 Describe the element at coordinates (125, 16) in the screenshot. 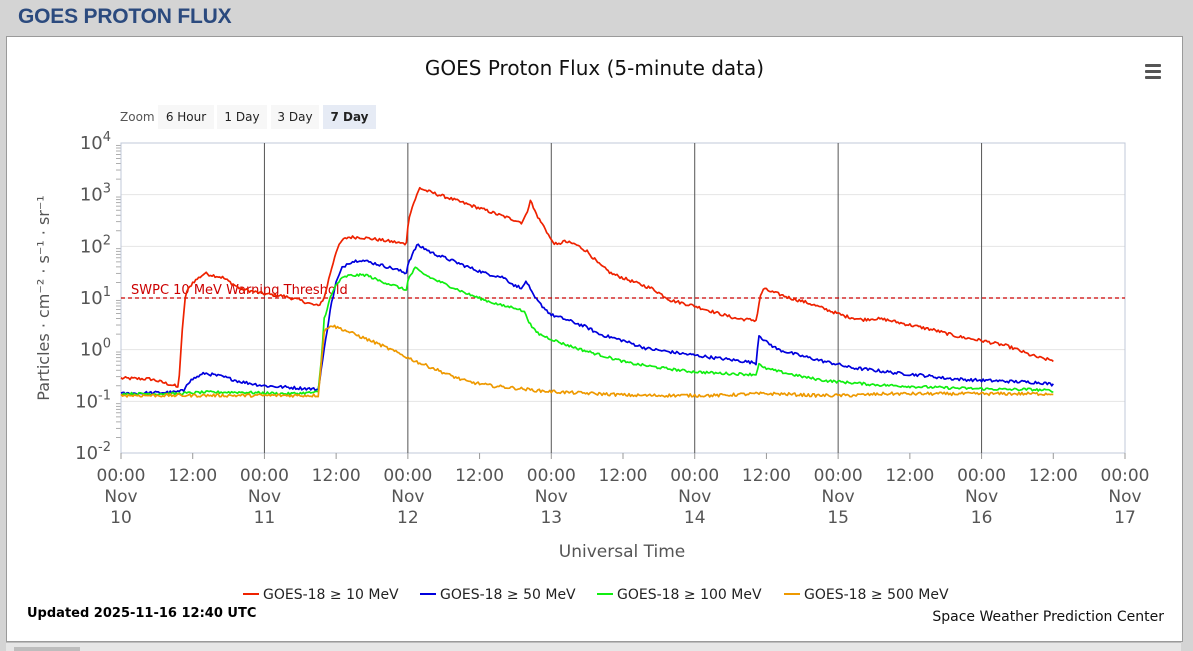

I see `page-title: GOES PROTON FLUX` at that location.